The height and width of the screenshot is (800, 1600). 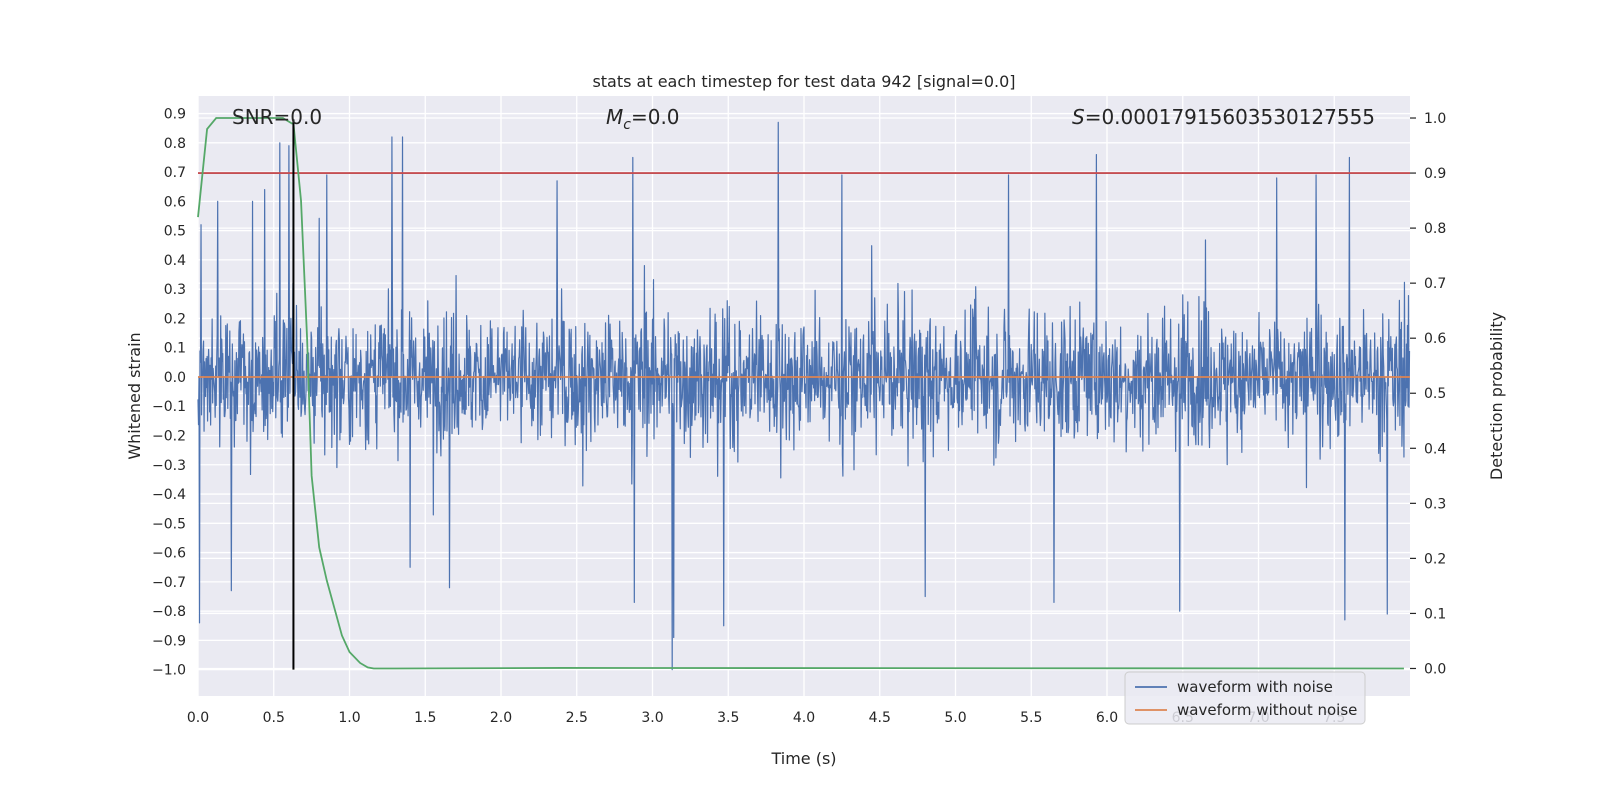 What do you see at coordinates (501, 718) in the screenshot?
I see `x-tick-label: 2.0` at bounding box center [501, 718].